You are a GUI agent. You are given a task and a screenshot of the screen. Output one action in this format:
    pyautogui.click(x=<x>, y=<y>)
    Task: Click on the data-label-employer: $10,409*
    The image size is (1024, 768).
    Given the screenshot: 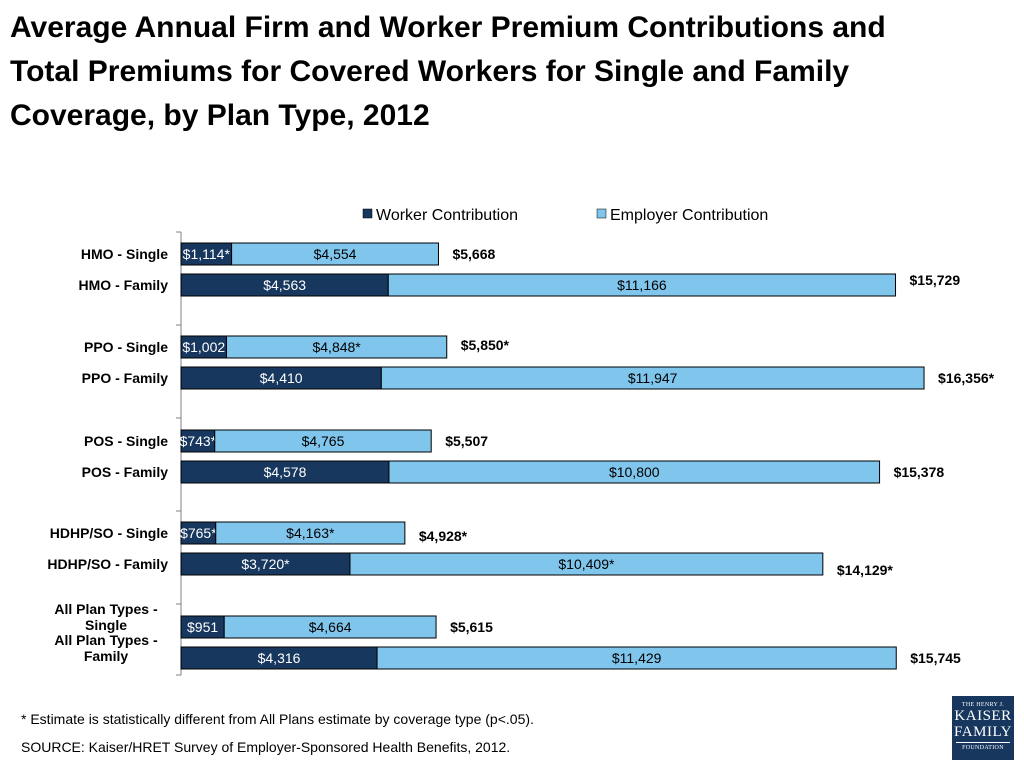 What is the action you would take?
    pyautogui.click(x=586, y=564)
    